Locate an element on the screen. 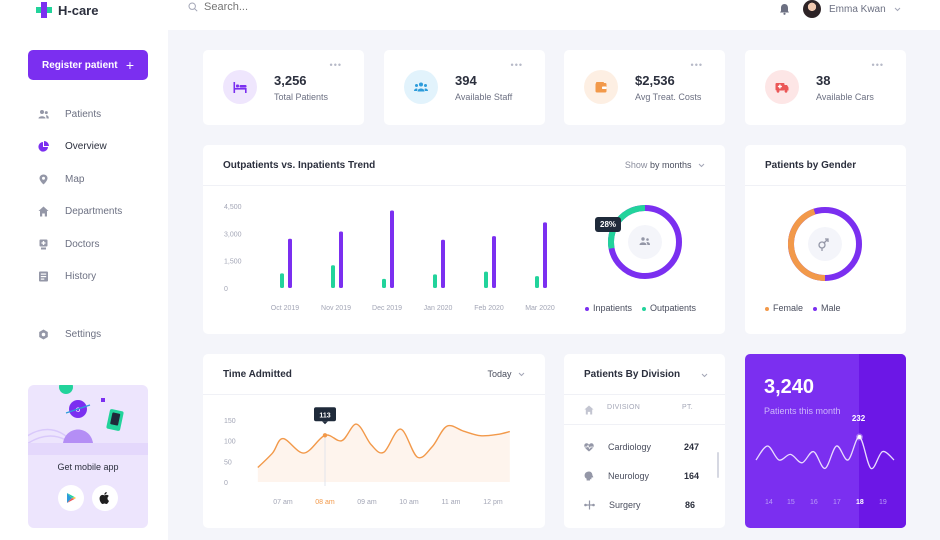  sidebar-item-patients: Patients is located at coordinates (69, 114).